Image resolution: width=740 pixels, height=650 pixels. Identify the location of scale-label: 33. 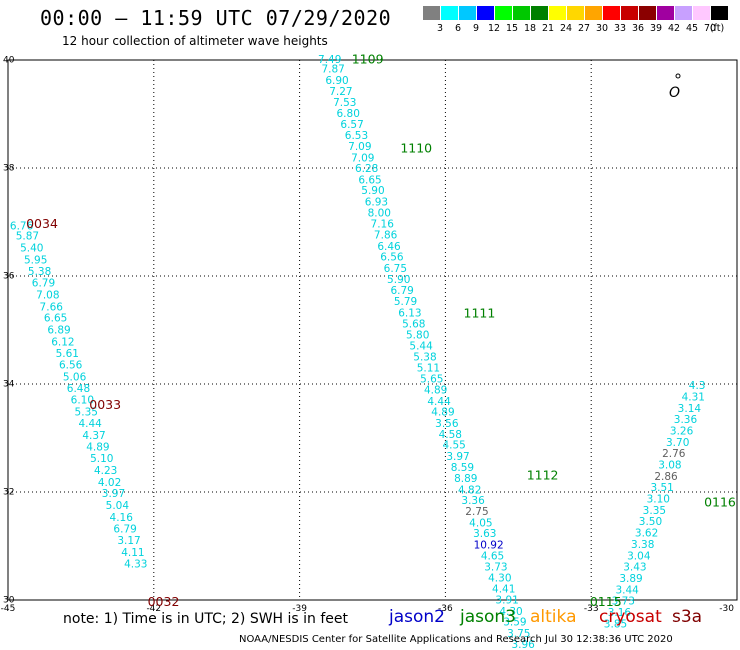
(620, 28).